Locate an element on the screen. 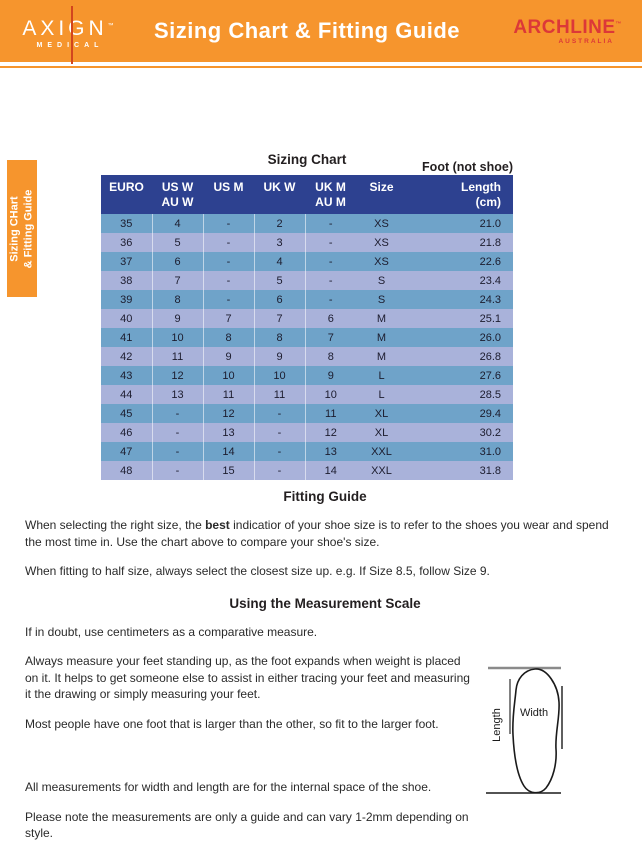 This screenshot has width=642, height=848. table-row: 38 7-5- S 23.4 is located at coordinates (307, 280).